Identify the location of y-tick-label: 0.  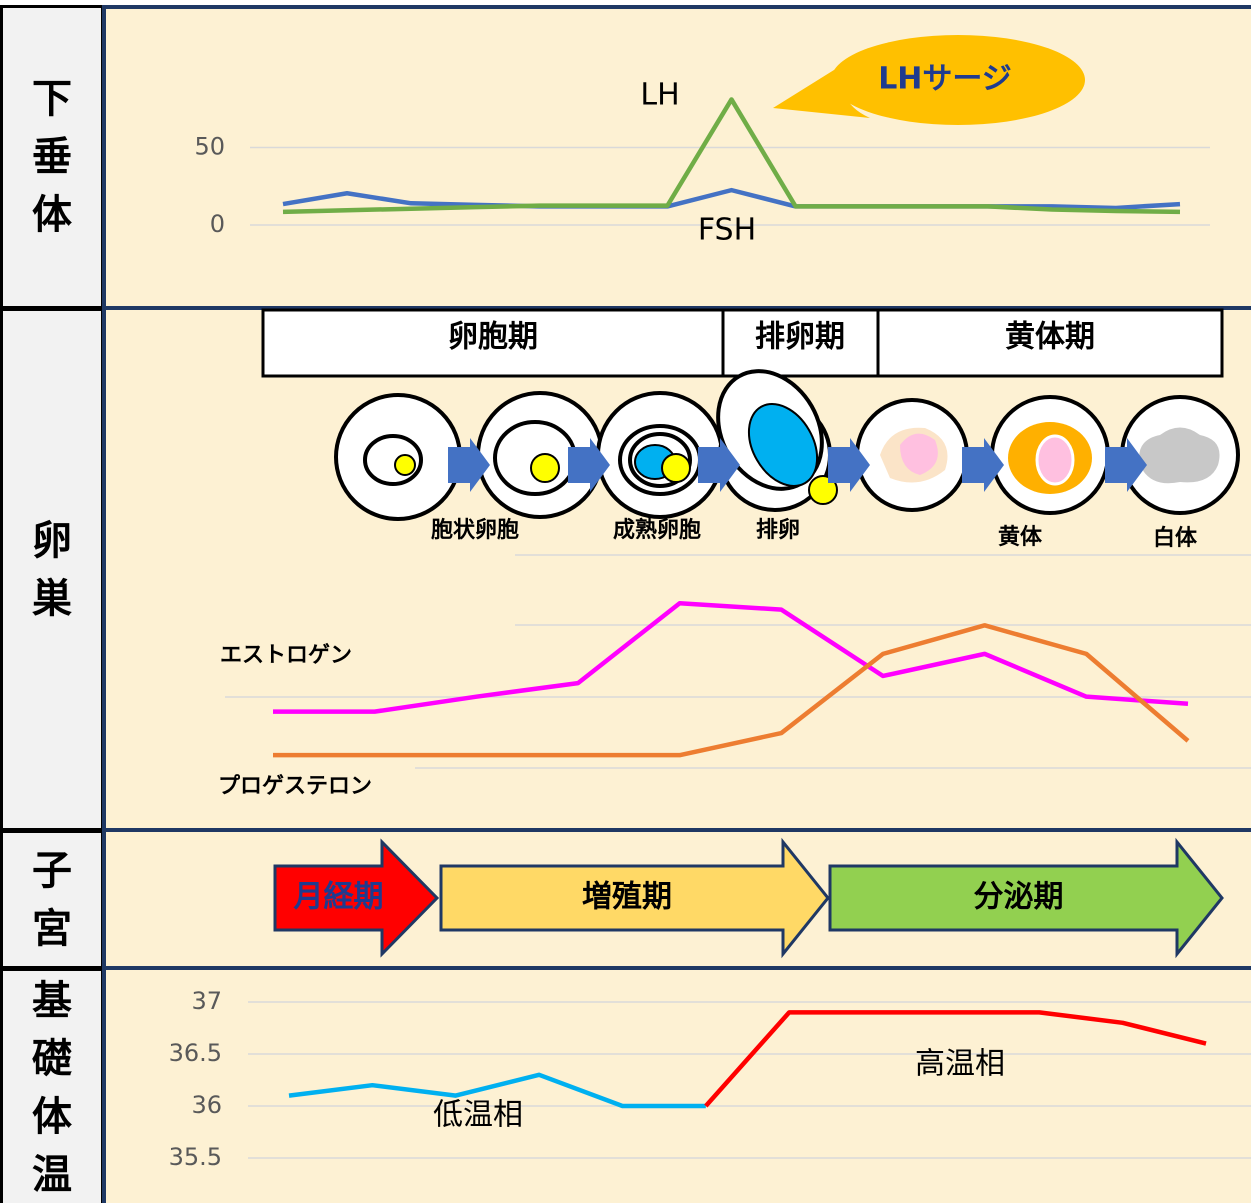
(217, 224).